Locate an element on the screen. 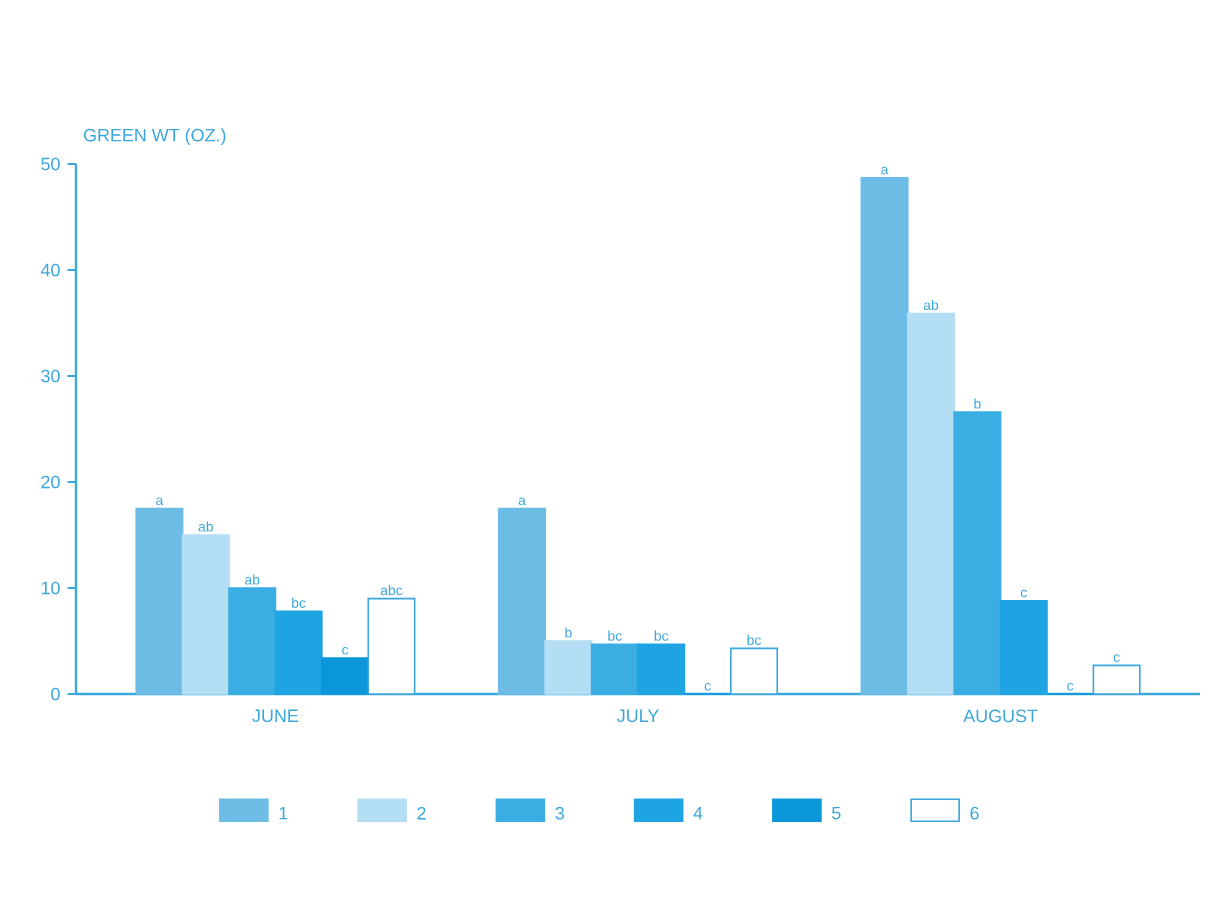 This screenshot has height=902, width=1230. x-tick-label: JUNE is located at coordinates (275, 716).